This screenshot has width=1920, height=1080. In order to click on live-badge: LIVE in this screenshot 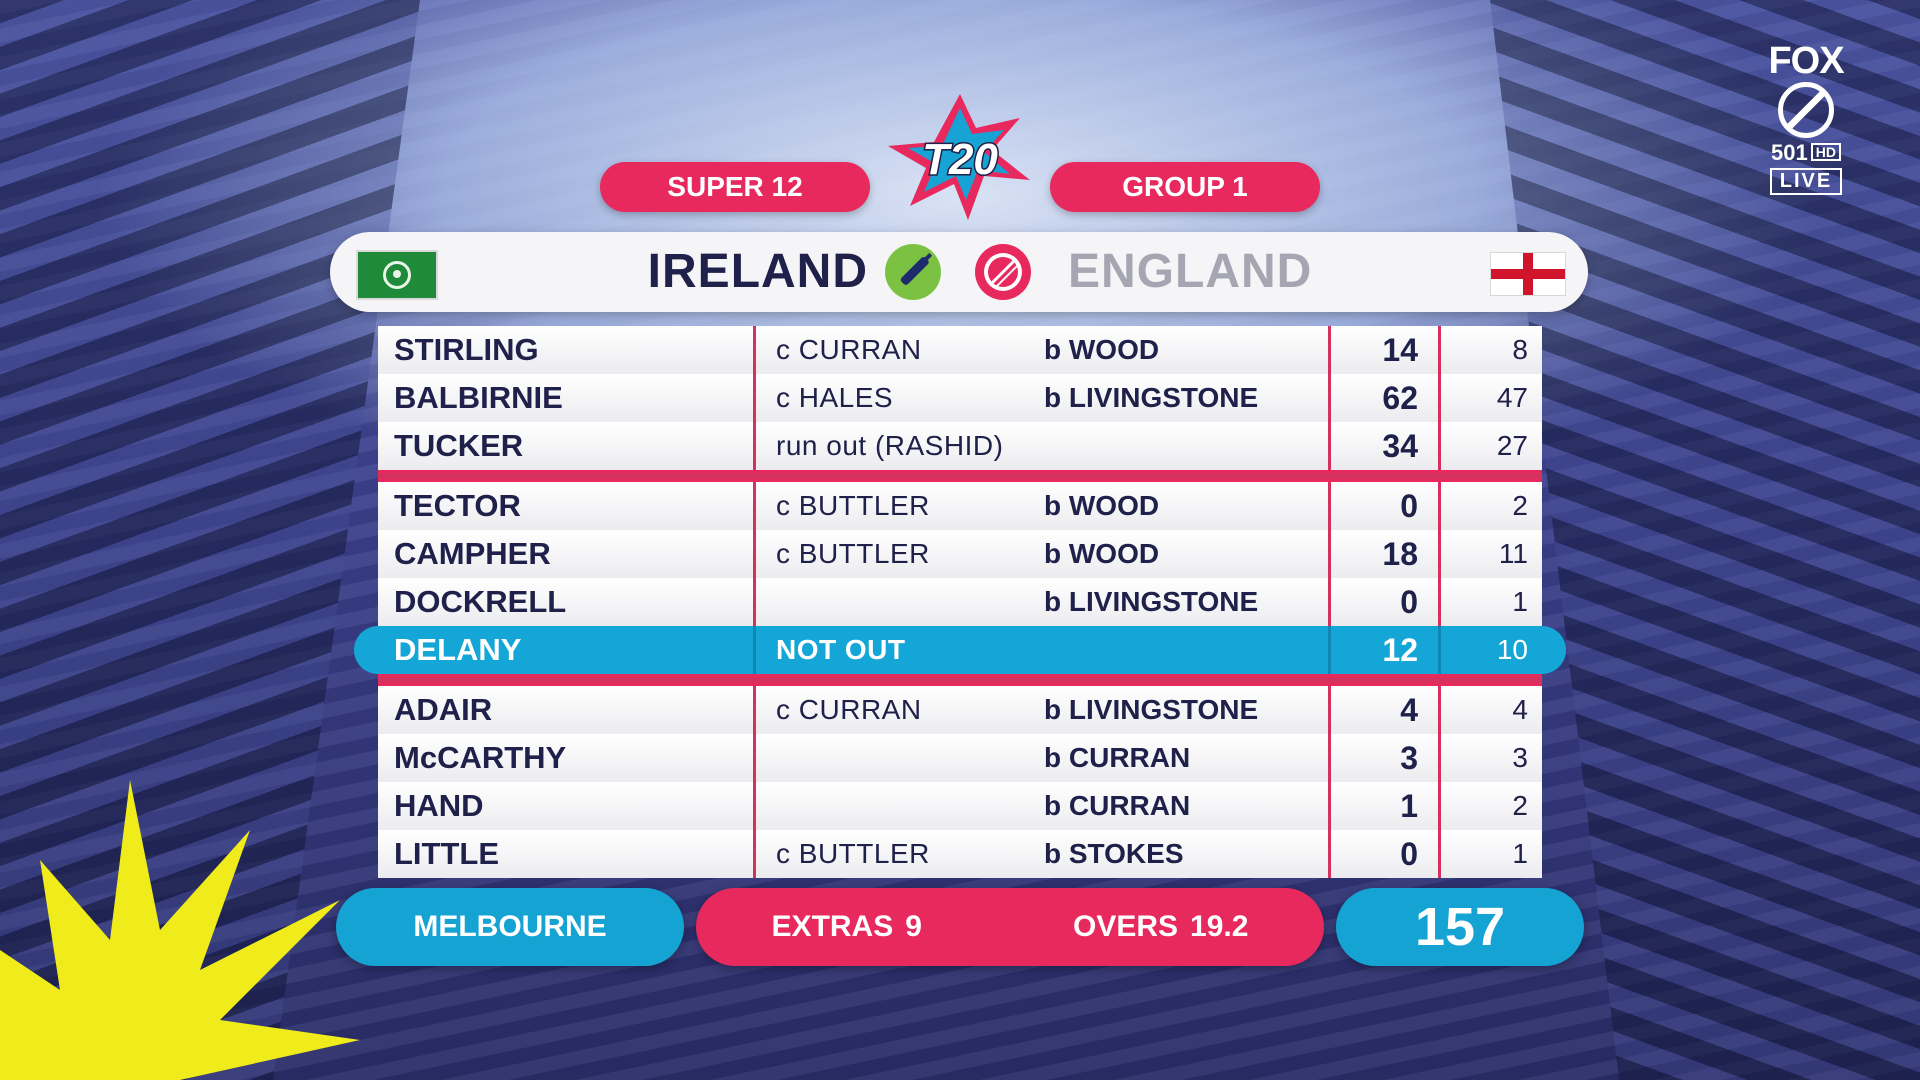, I will do `click(1806, 181)`.